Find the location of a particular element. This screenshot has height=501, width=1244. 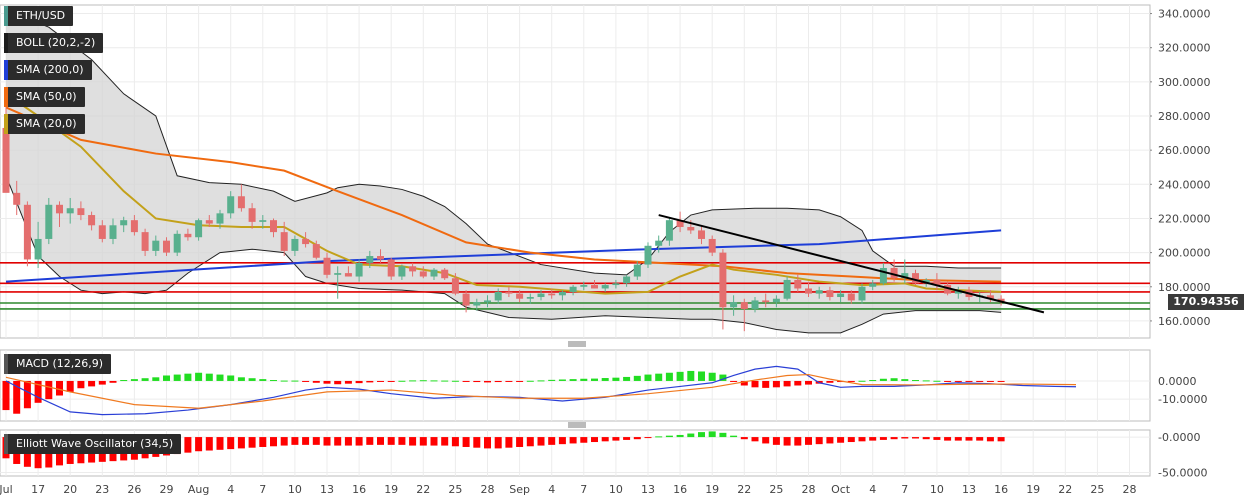

x-tick-label: 7 is located at coordinates (904, 489).